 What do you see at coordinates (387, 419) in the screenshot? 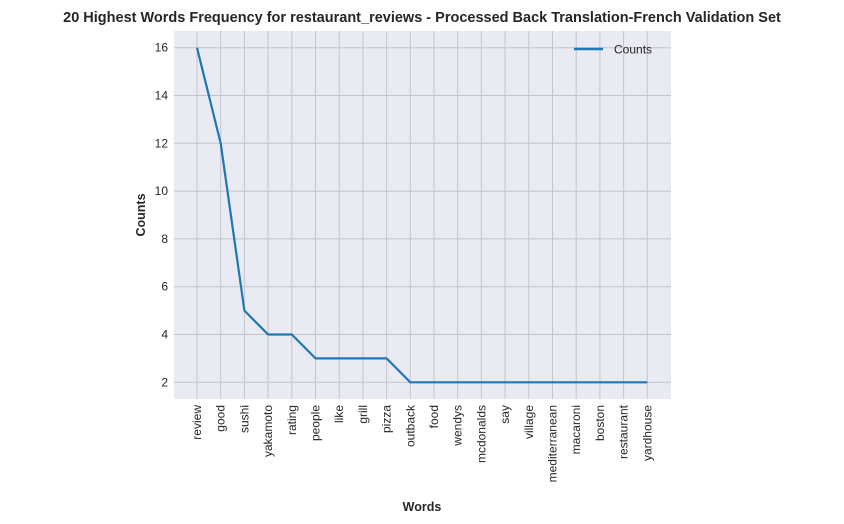
I see `x-tick-label: pizza` at bounding box center [387, 419].